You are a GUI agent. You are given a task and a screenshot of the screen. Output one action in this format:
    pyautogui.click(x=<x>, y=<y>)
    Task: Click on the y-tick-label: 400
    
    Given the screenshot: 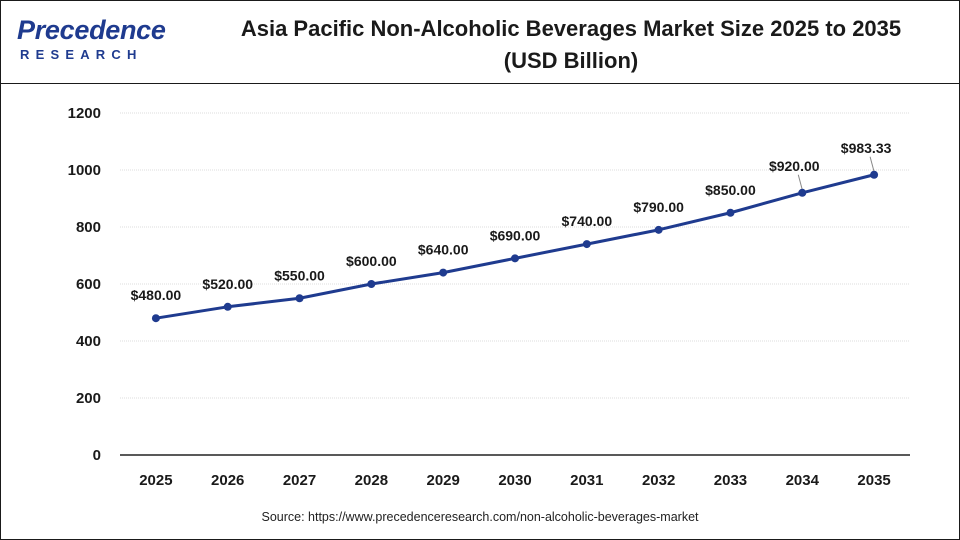 What is the action you would take?
    pyautogui.click(x=88, y=341)
    